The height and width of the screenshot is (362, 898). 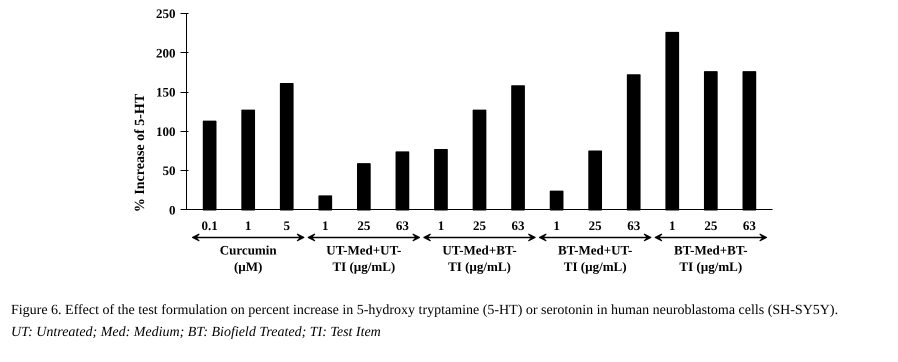 I want to click on y-tick-label: 200, so click(x=166, y=52).